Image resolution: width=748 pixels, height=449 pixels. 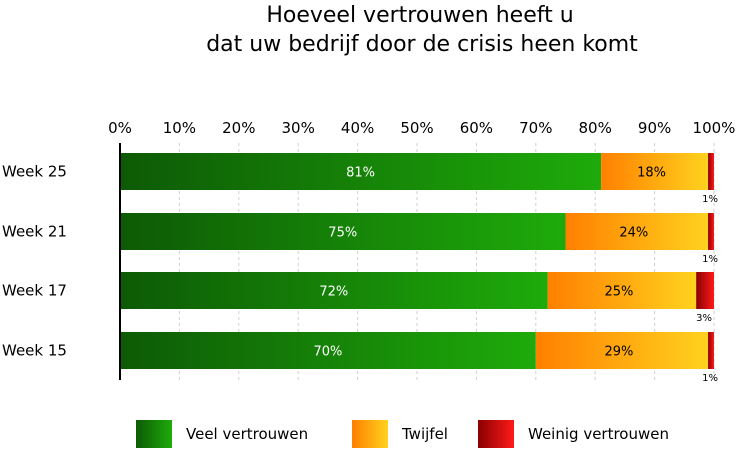 I want to click on category-label: Week 21, so click(x=34, y=232).